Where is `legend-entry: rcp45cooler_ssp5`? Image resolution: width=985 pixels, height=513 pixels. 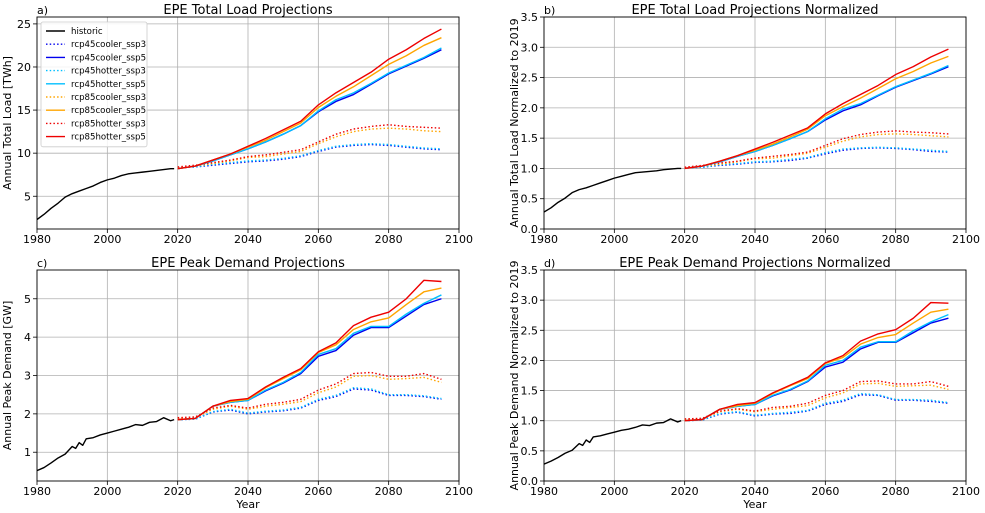 legend-entry: rcp45cooler_ssp5 is located at coordinates (108, 58).